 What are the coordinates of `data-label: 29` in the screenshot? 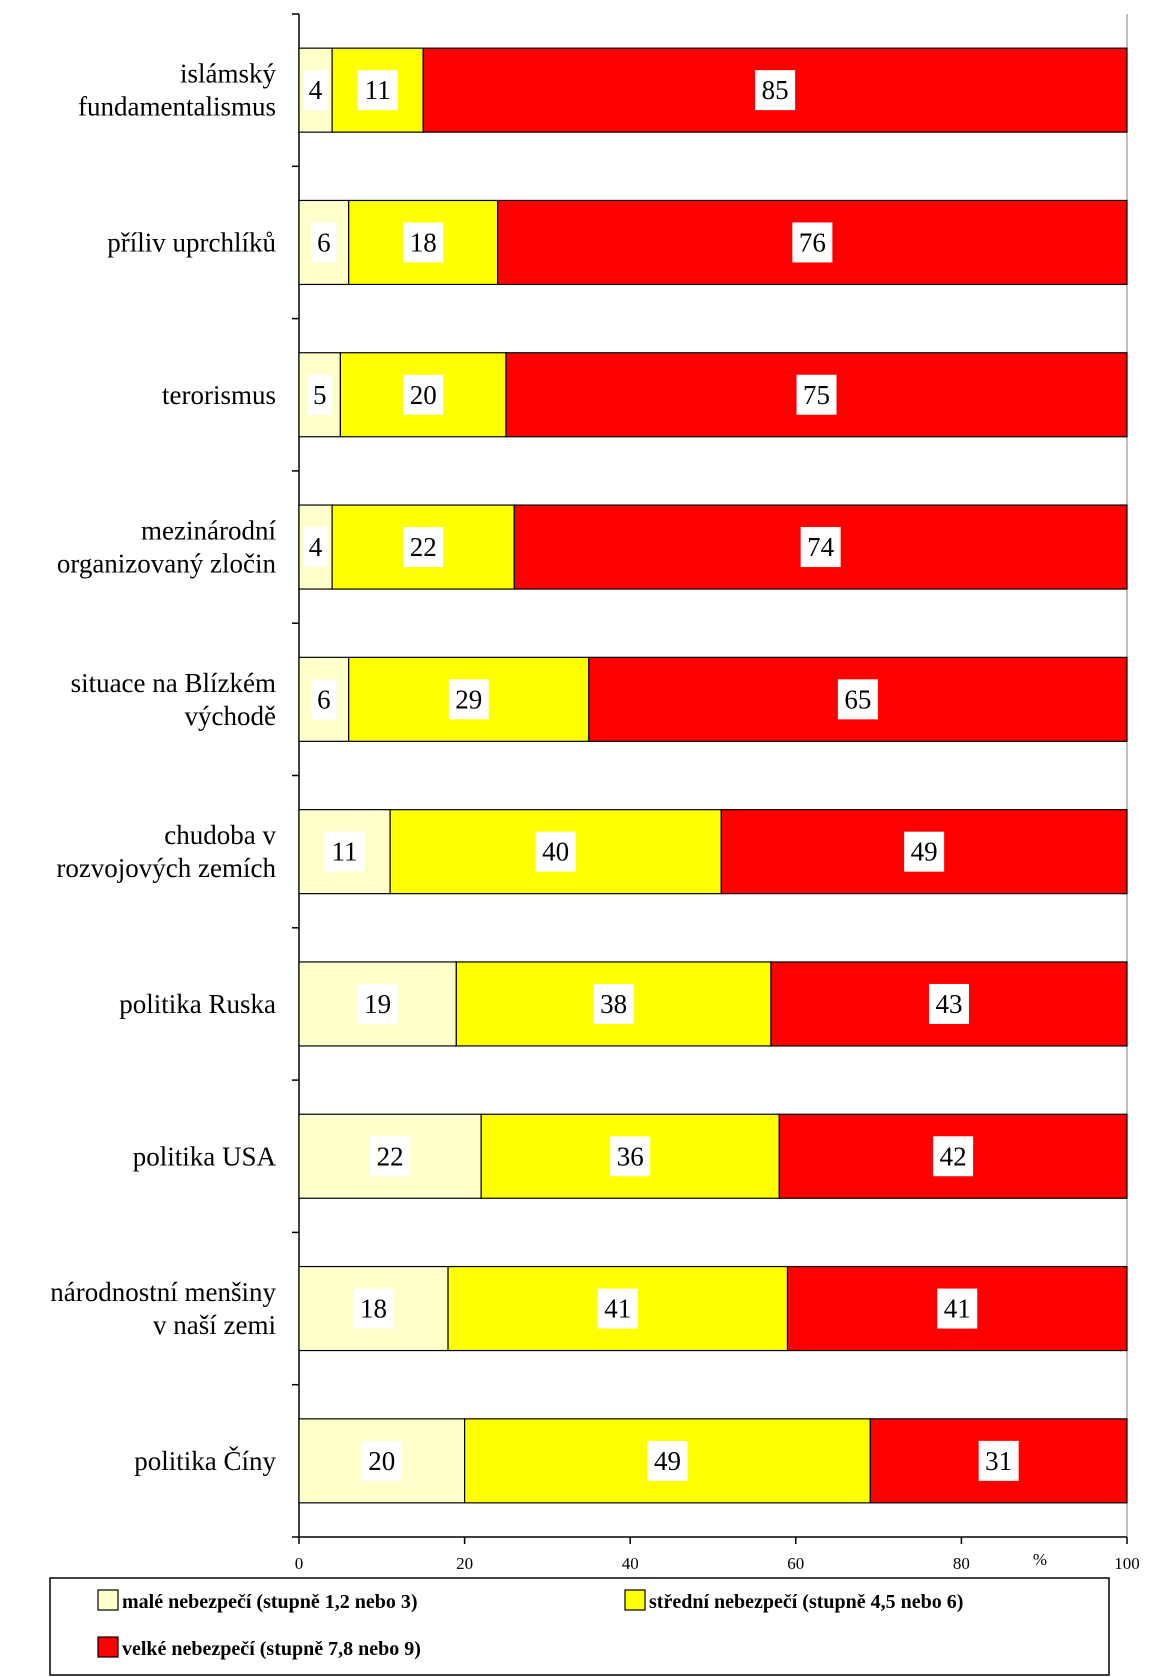 It's located at (468, 699).